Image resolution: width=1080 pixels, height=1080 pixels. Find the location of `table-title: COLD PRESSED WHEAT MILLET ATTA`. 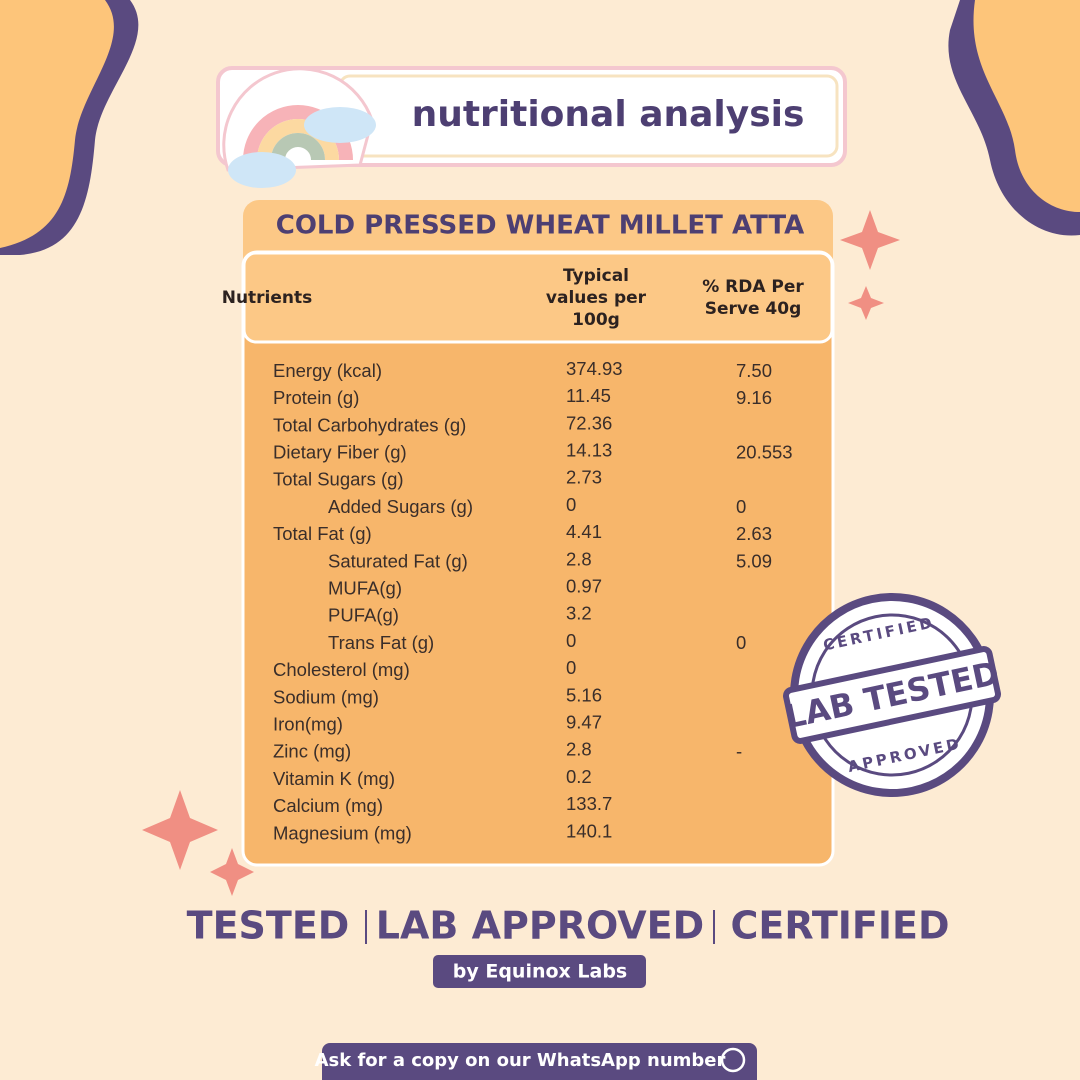

table-title: COLD PRESSED WHEAT MILLET ATTA is located at coordinates (540, 226).